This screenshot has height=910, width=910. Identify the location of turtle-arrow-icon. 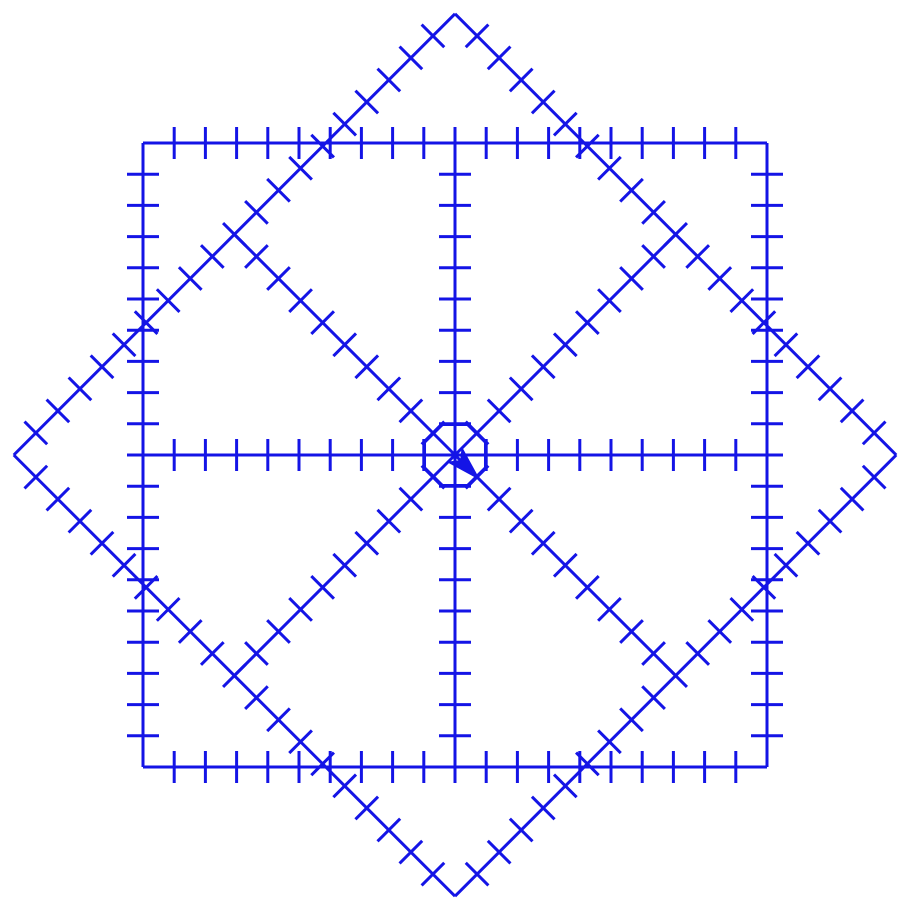
(463, 463).